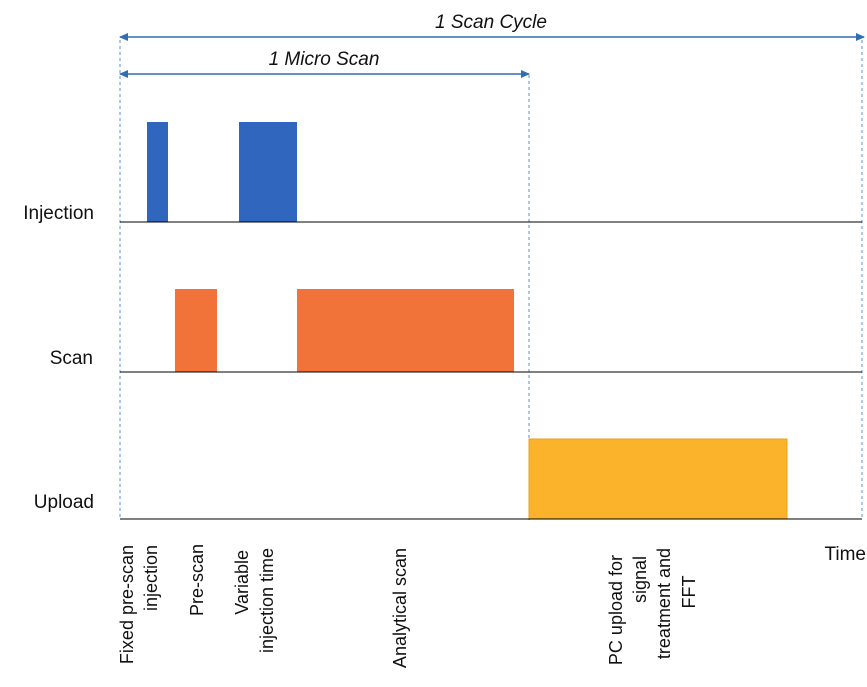  I want to click on micro-scan-label: 1 Micro Scan, so click(324, 59).